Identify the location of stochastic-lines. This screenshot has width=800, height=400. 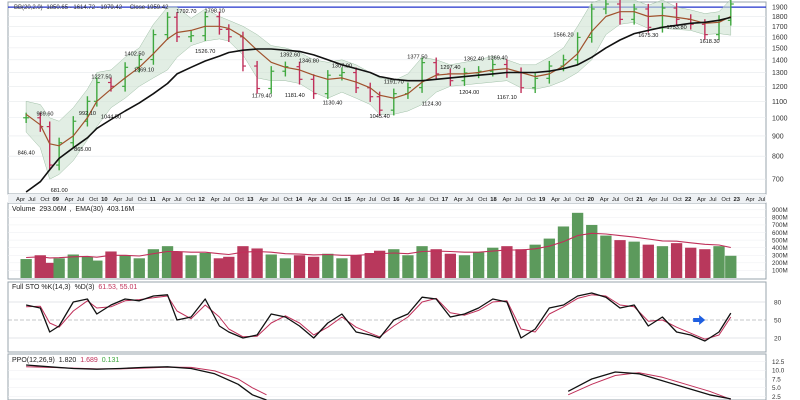
(378, 317).